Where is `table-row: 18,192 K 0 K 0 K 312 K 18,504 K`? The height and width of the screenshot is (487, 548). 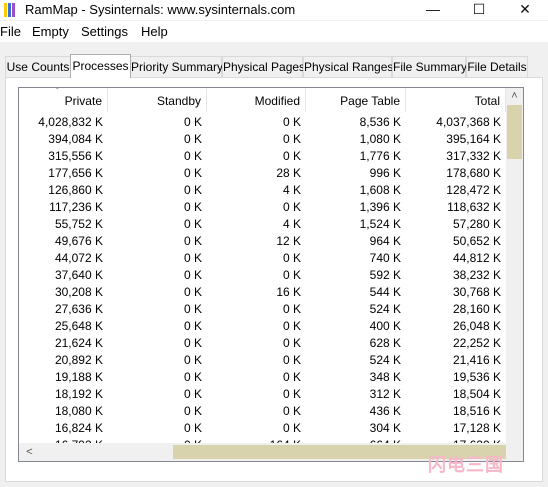
table-row: 18,192 K 0 K 0 K 312 K 18,504 K is located at coordinates (263, 394).